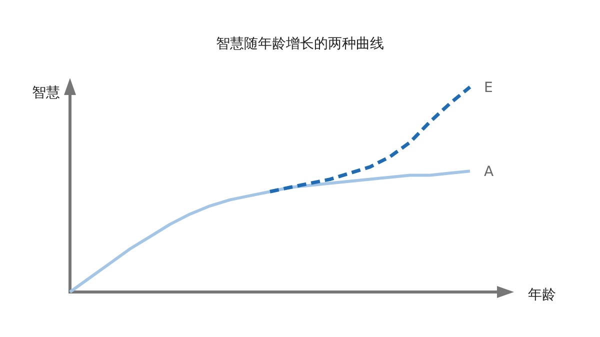 The width and height of the screenshot is (600, 337). I want to click on series-label: A, so click(489, 172).